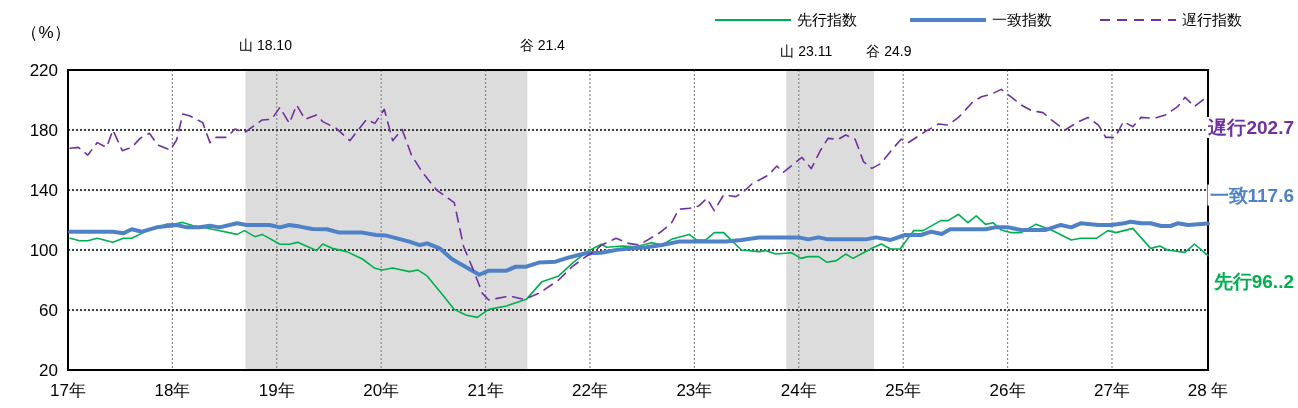 The image size is (1298, 408). What do you see at coordinates (1251, 195) in the screenshot?
I see `data-label: 一致117.6` at bounding box center [1251, 195].